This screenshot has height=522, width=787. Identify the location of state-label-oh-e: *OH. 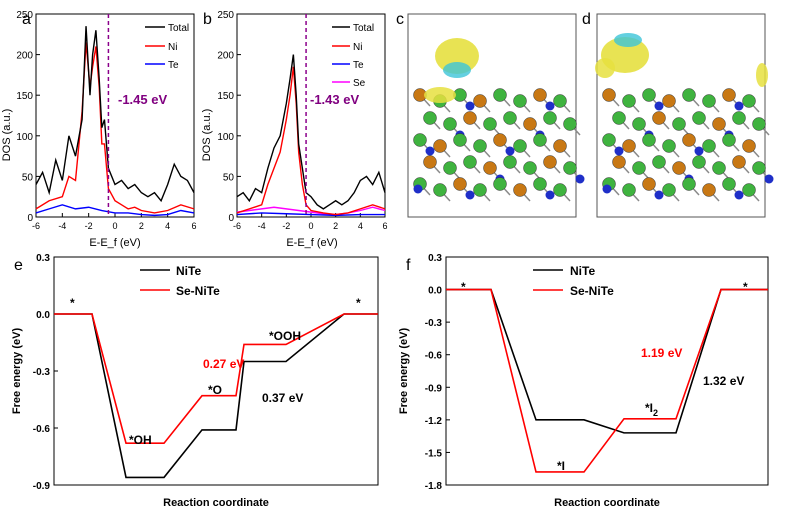
(140, 440).